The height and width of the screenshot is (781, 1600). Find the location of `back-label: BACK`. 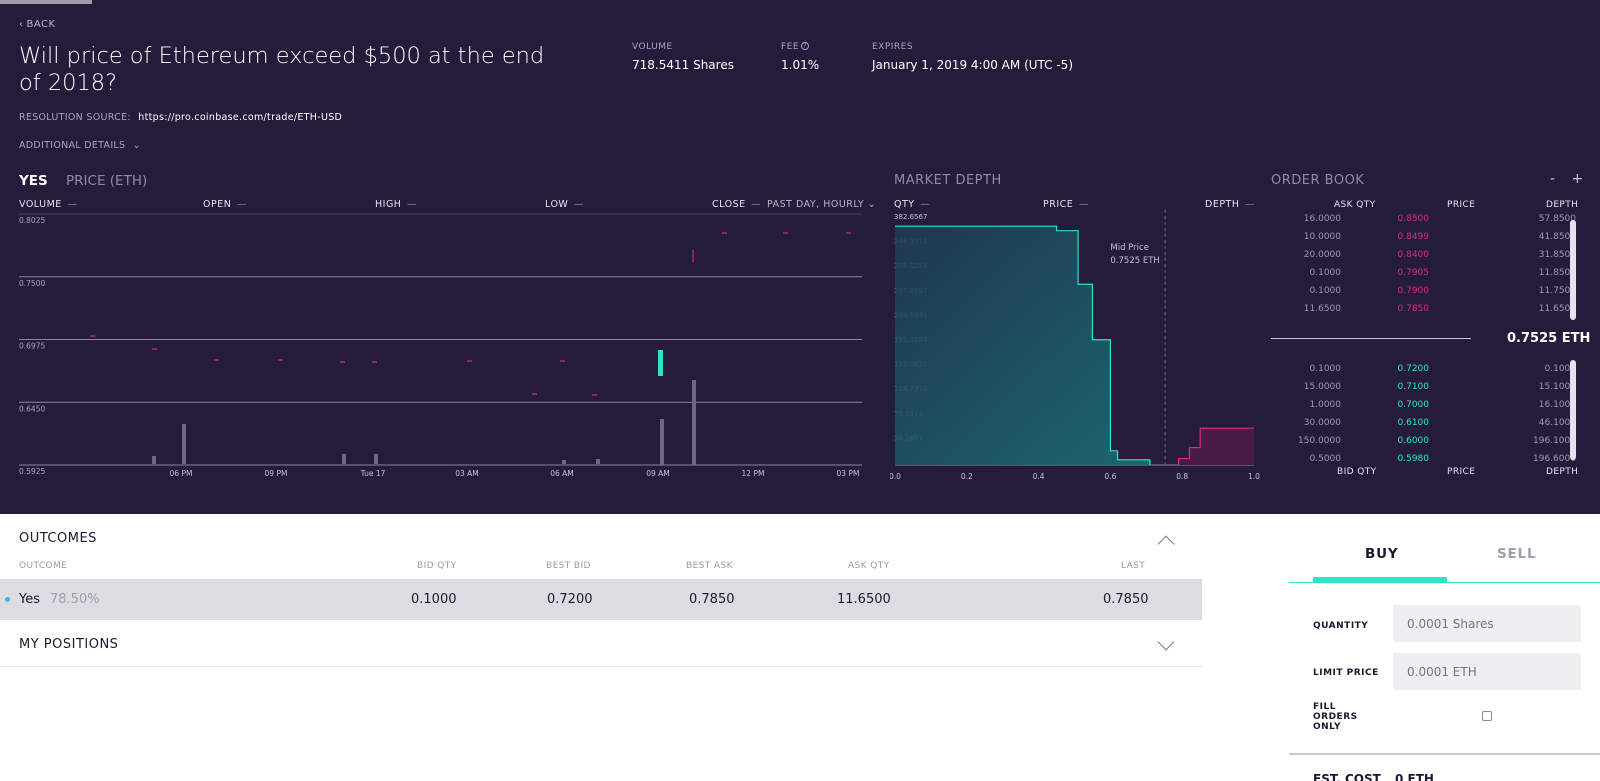

back-label: BACK is located at coordinates (41, 24).